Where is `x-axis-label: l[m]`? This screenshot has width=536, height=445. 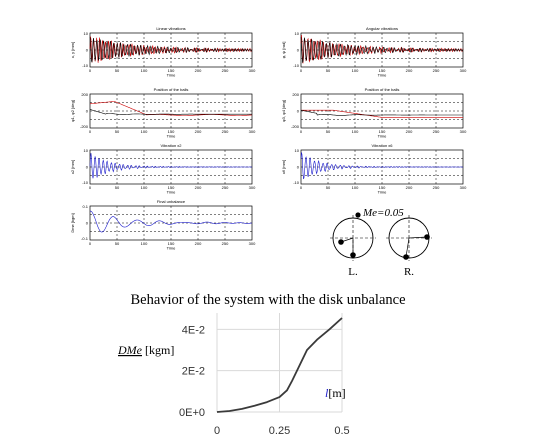 x-axis-label: l[m] is located at coordinates (335, 393).